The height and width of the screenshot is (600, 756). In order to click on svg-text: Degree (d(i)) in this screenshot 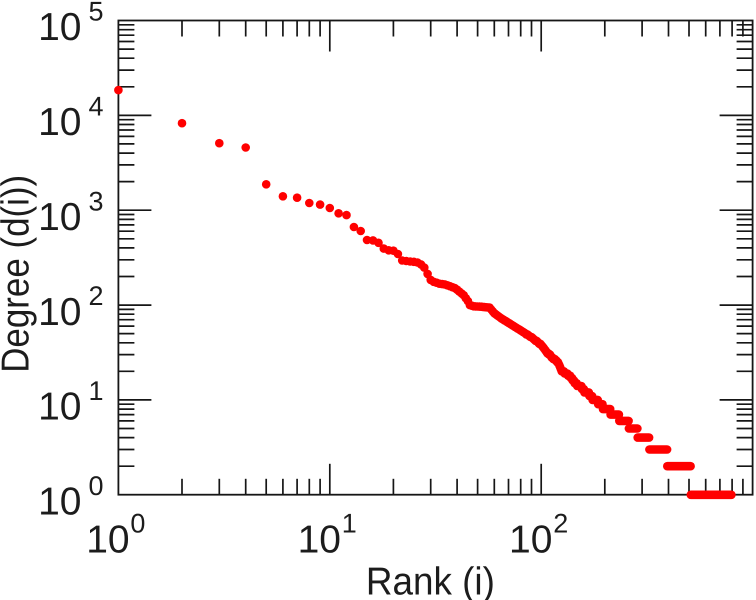, I will do `click(18, 274)`.